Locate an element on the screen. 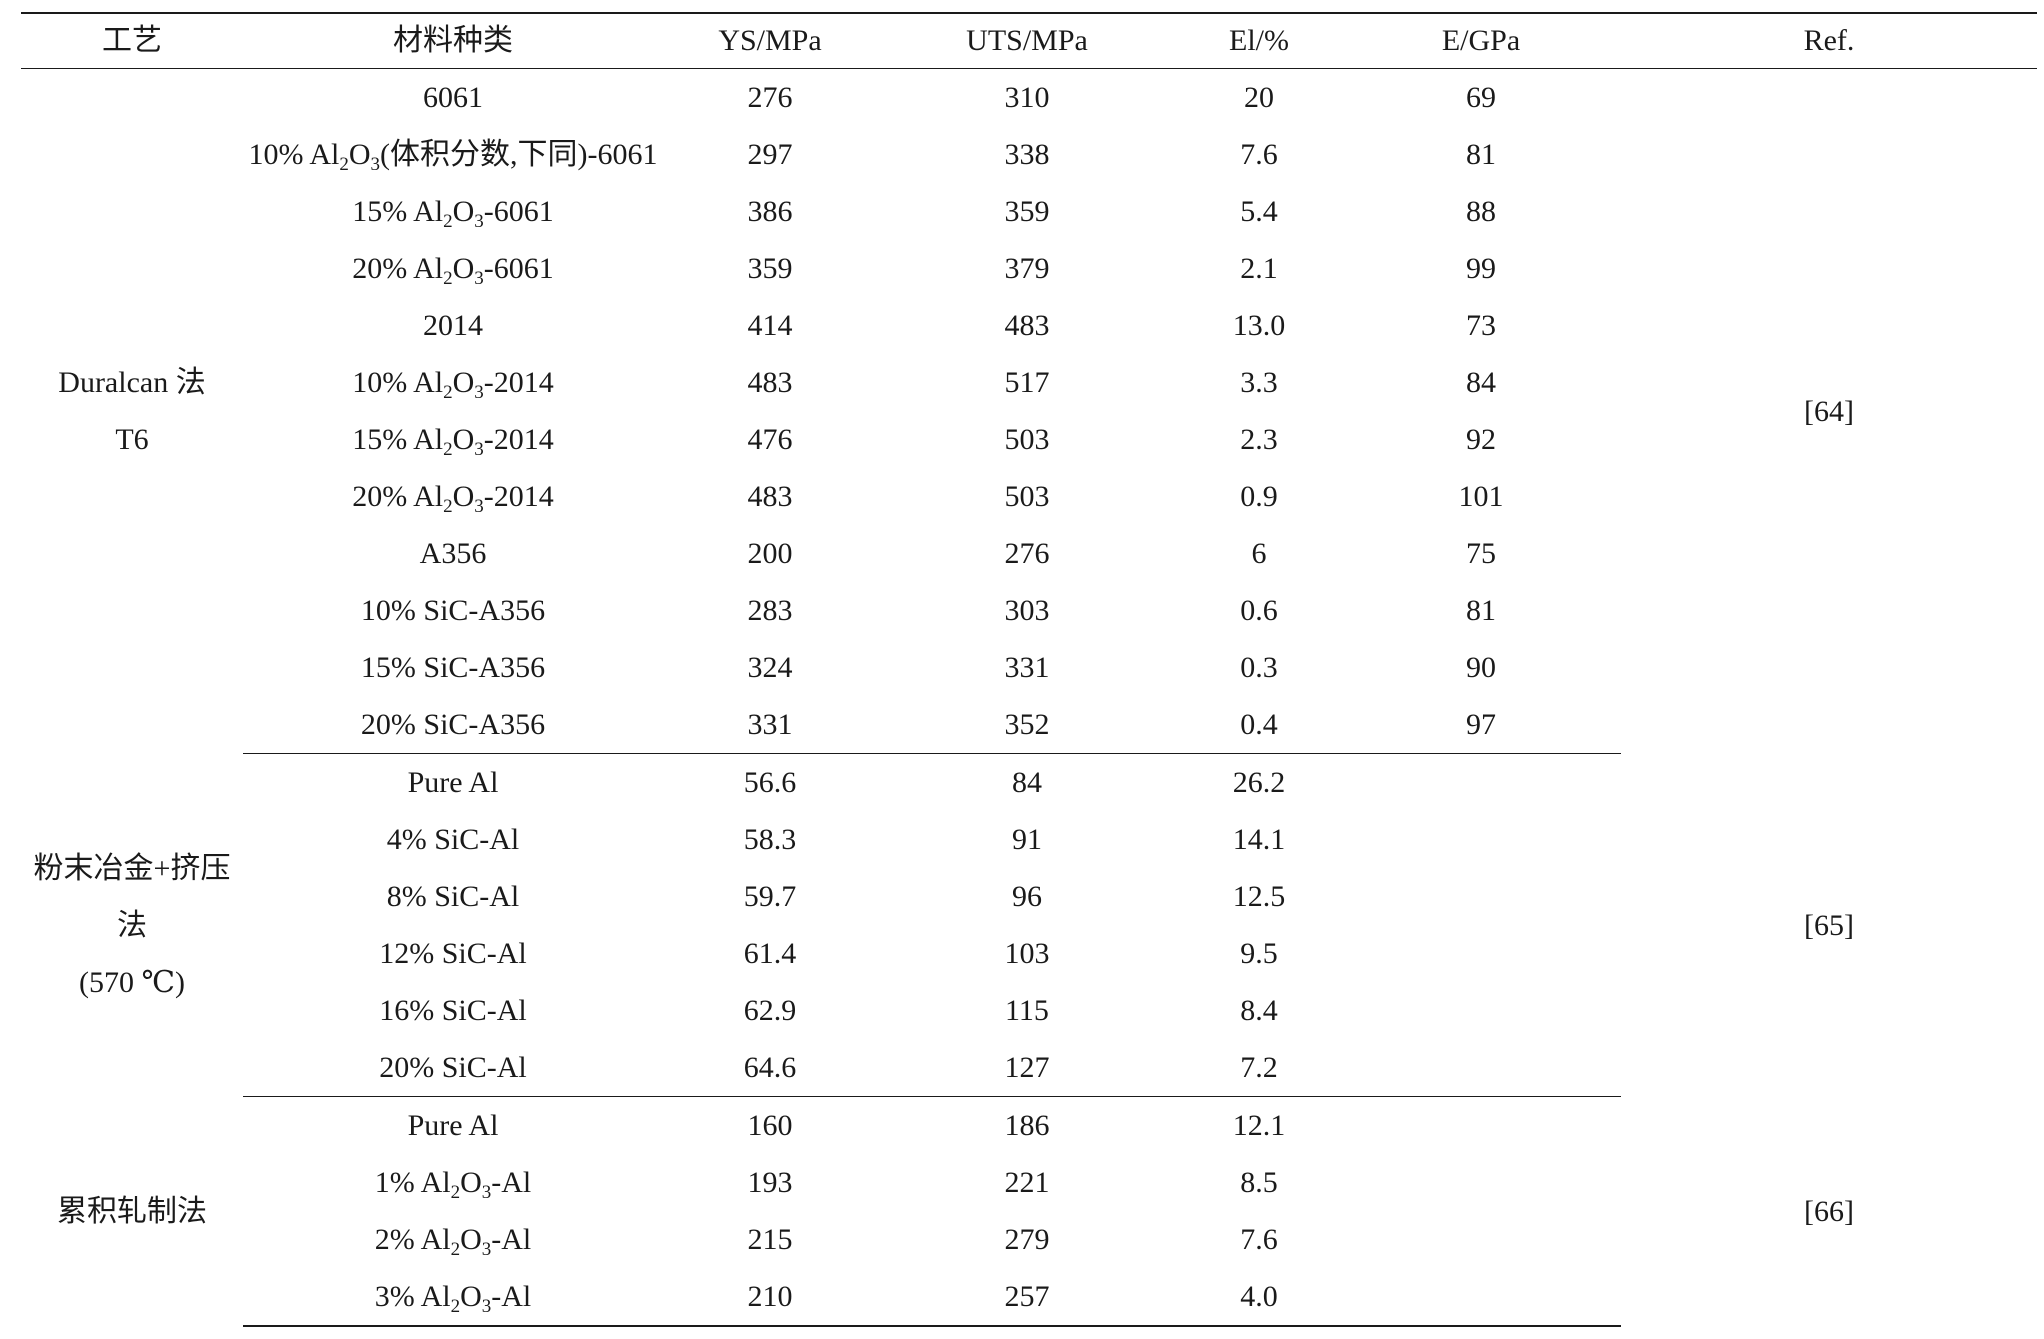 The width and height of the screenshot is (2044, 1339). material-text: 12% SiC-Al is located at coordinates (453, 953).